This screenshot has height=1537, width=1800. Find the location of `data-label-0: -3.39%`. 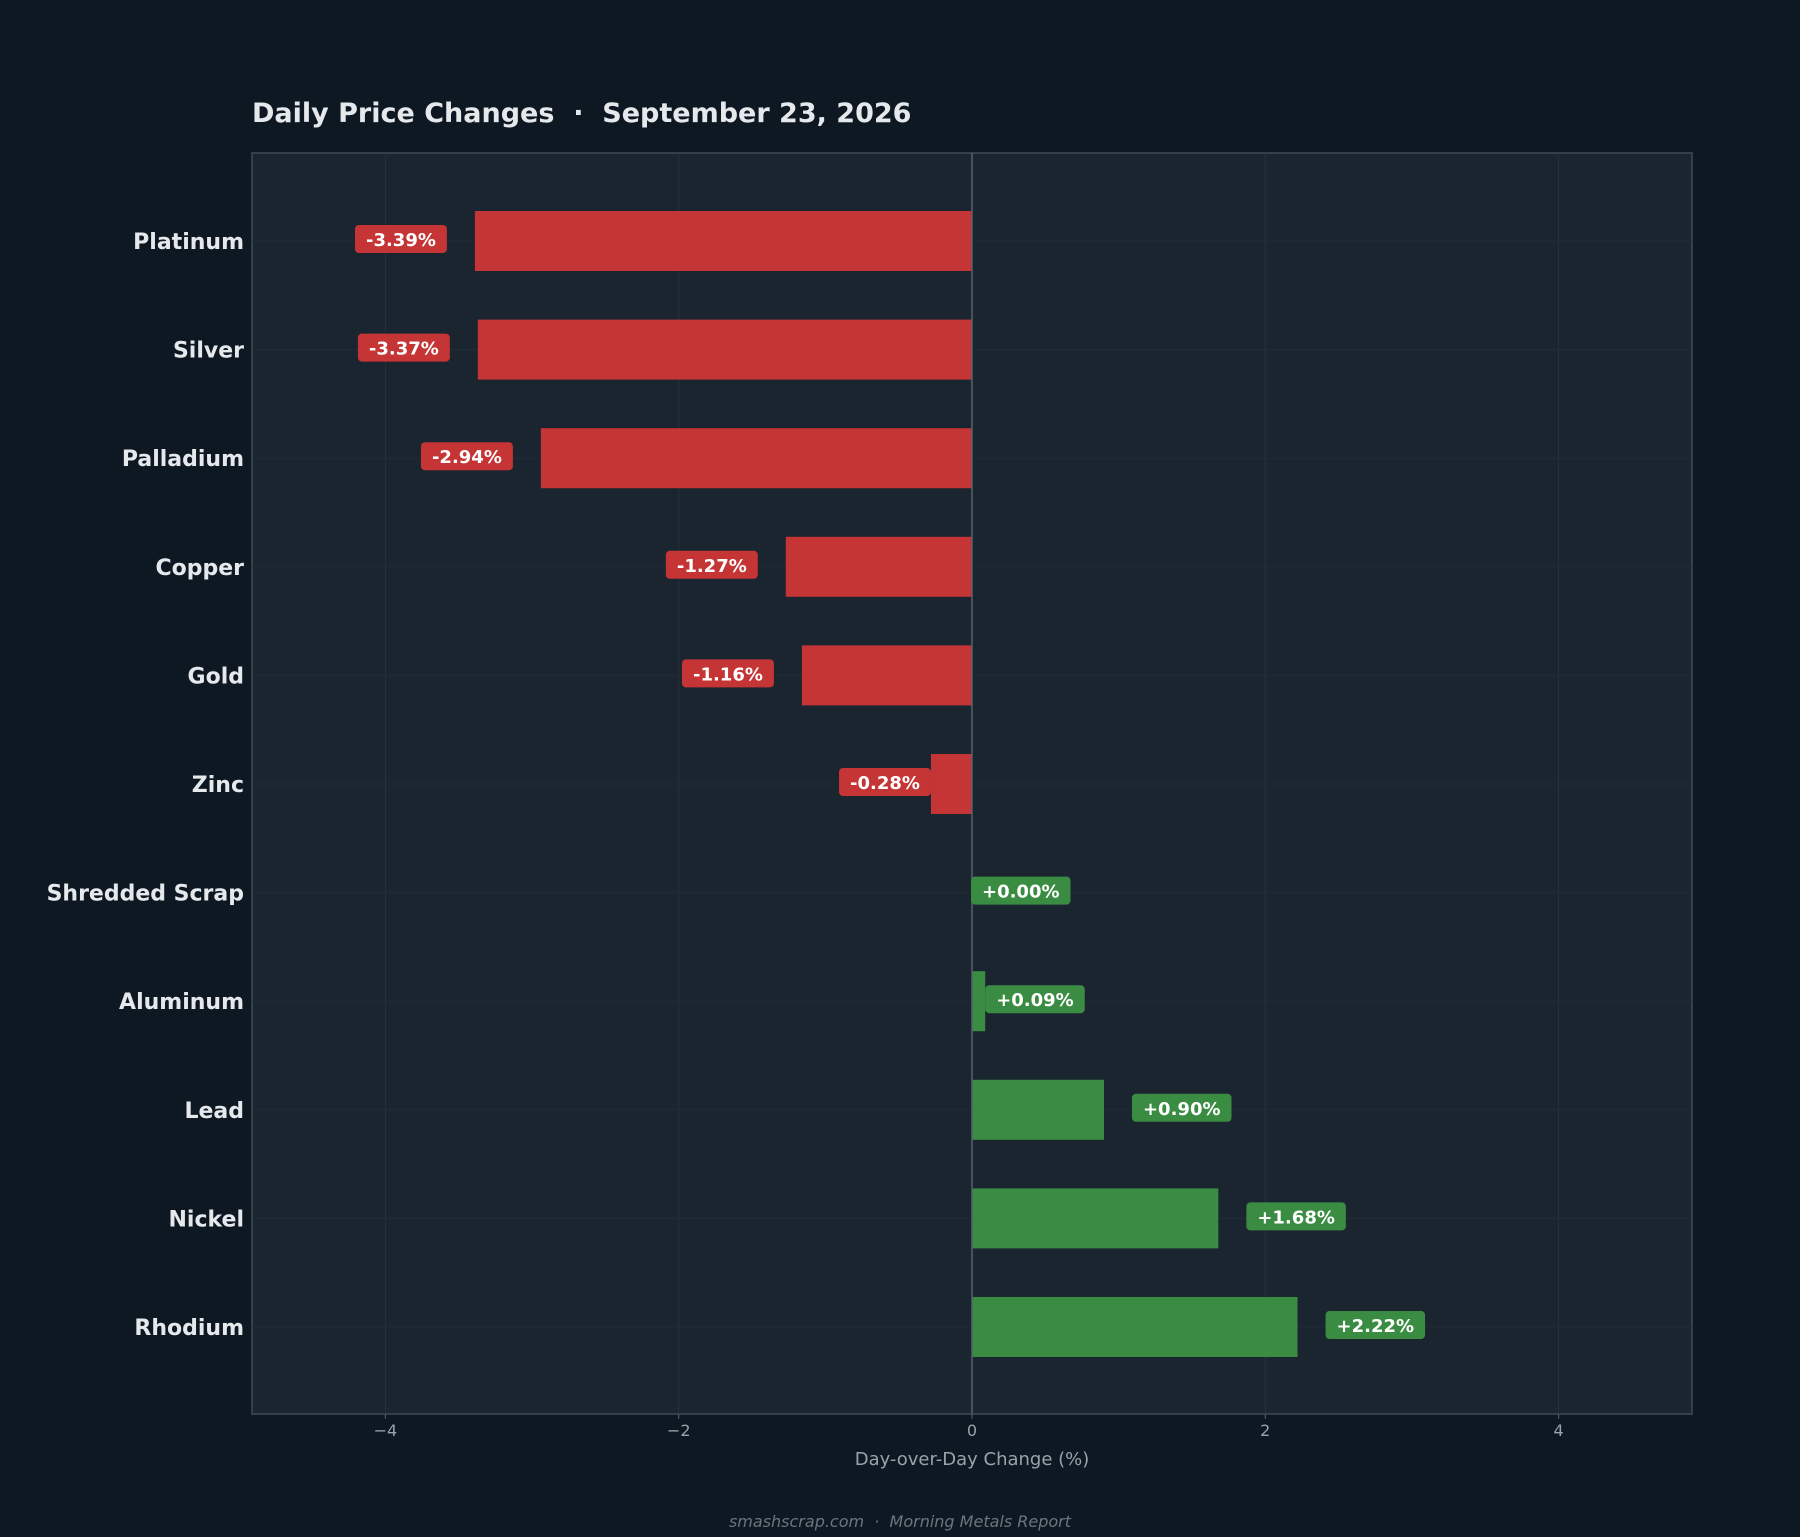

data-label-0: -3.39% is located at coordinates (400, 239).